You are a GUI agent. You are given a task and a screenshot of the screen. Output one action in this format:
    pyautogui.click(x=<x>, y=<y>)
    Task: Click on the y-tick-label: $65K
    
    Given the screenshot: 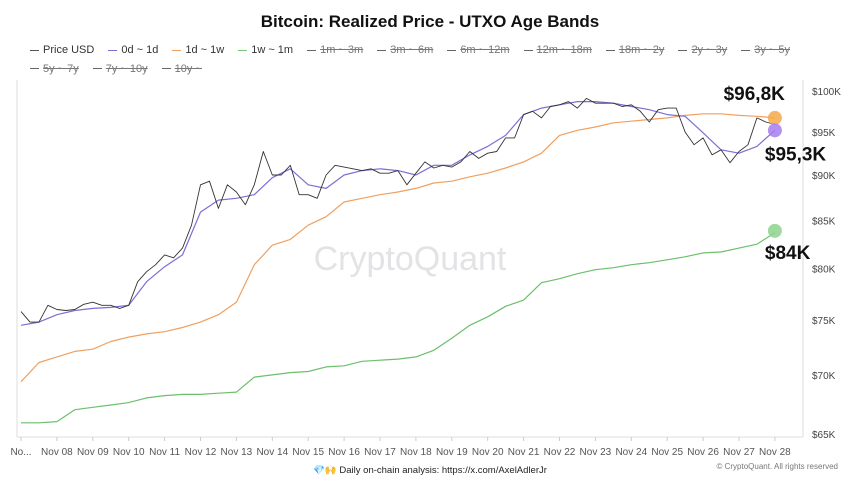 What is the action you would take?
    pyautogui.click(x=824, y=435)
    